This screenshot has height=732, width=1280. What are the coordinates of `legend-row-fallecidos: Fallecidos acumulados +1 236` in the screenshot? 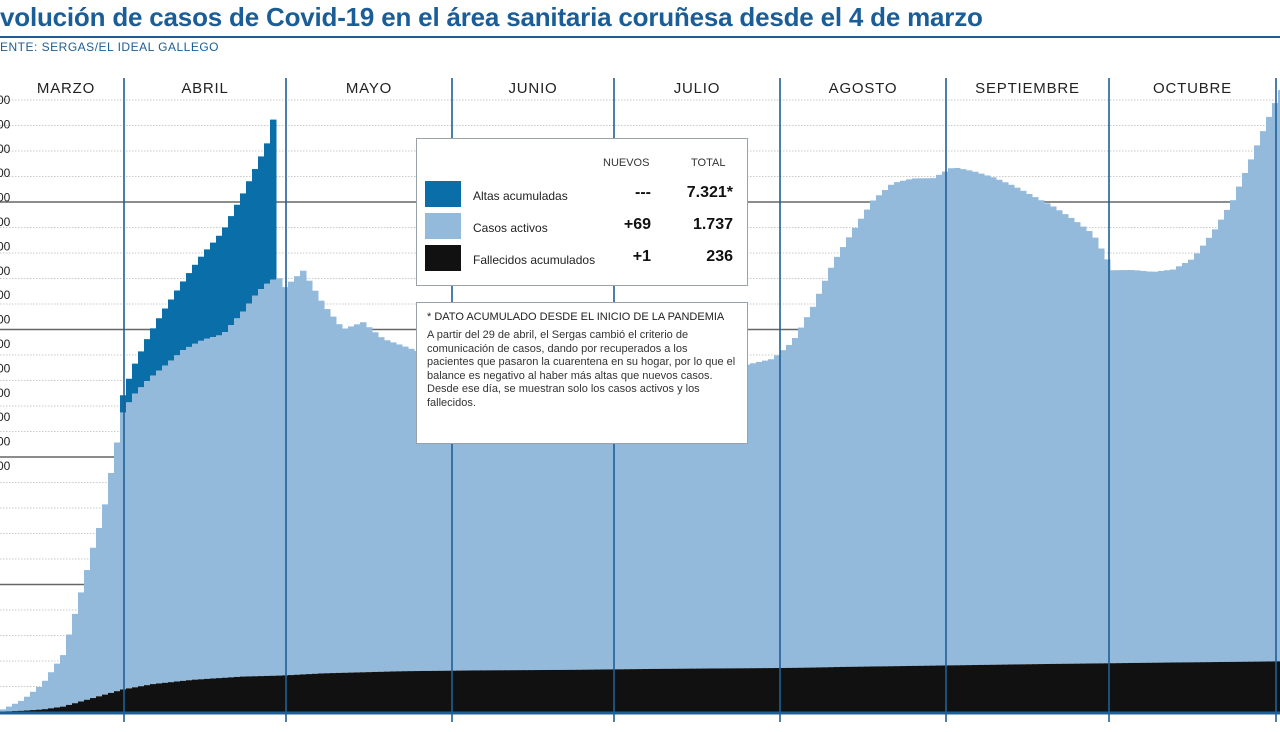 It's located at (582, 259).